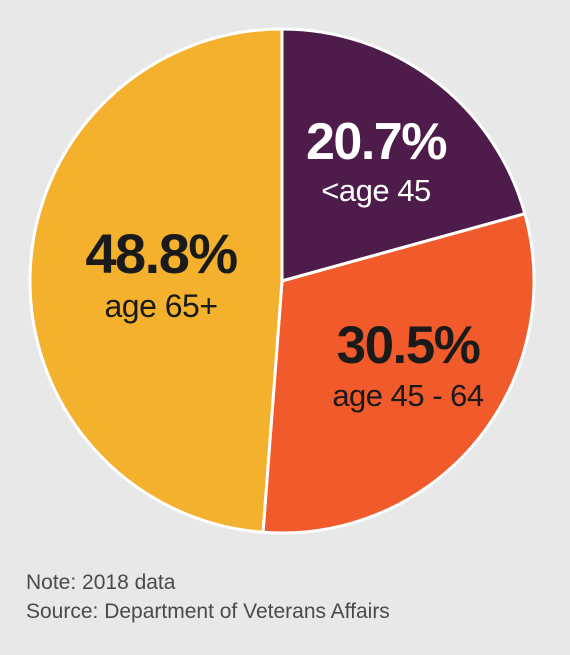 Image resolution: width=570 pixels, height=655 pixels. What do you see at coordinates (408, 345) in the screenshot?
I see `slice-percent-label: 30.5%` at bounding box center [408, 345].